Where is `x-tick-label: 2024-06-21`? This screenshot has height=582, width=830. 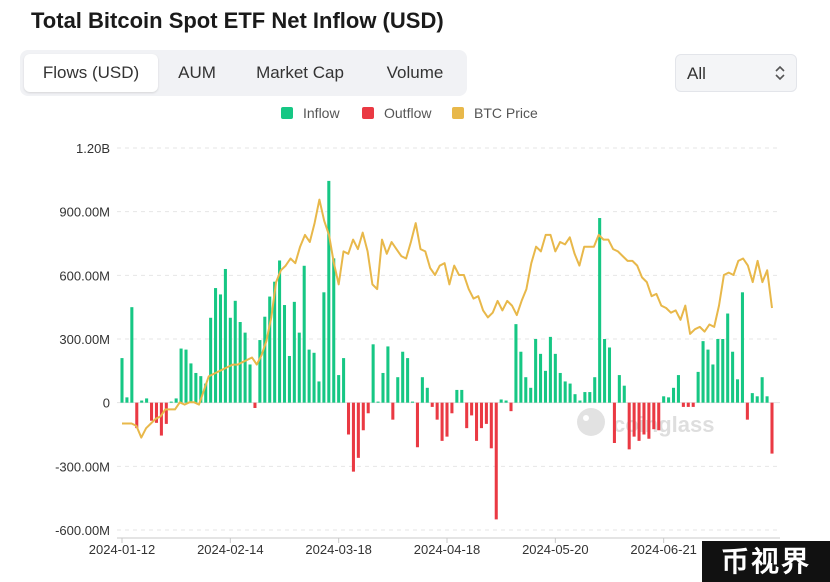
x-tick-label: 2024-06-21 is located at coordinates (663, 549).